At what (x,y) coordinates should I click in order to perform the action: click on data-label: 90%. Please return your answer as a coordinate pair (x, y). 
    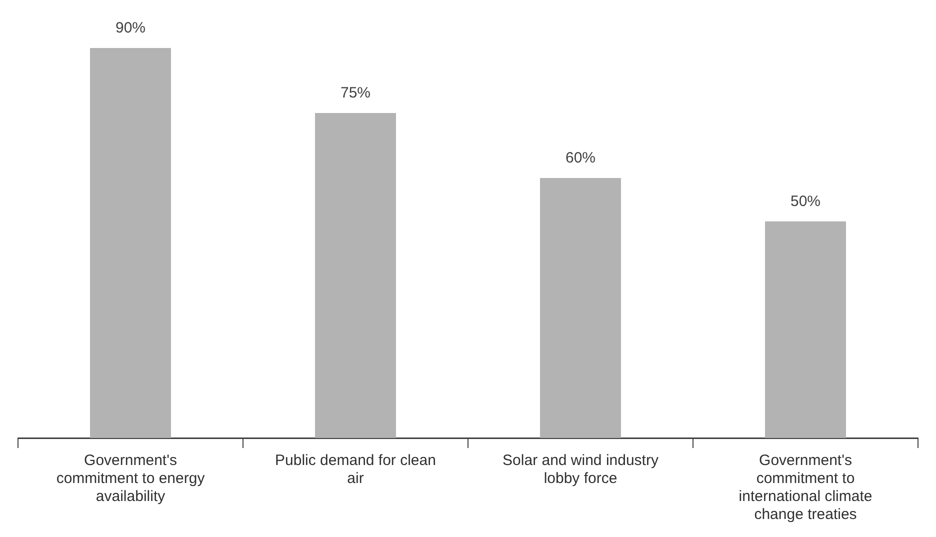
    Looking at the image, I should click on (130, 28).